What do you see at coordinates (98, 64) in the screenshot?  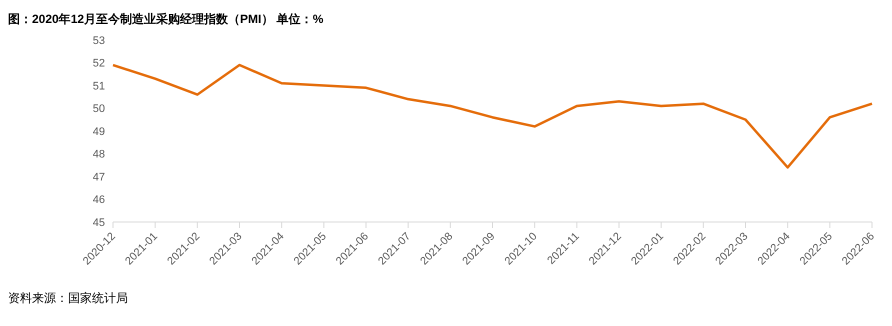 I see `y-tick-label: 52` at bounding box center [98, 64].